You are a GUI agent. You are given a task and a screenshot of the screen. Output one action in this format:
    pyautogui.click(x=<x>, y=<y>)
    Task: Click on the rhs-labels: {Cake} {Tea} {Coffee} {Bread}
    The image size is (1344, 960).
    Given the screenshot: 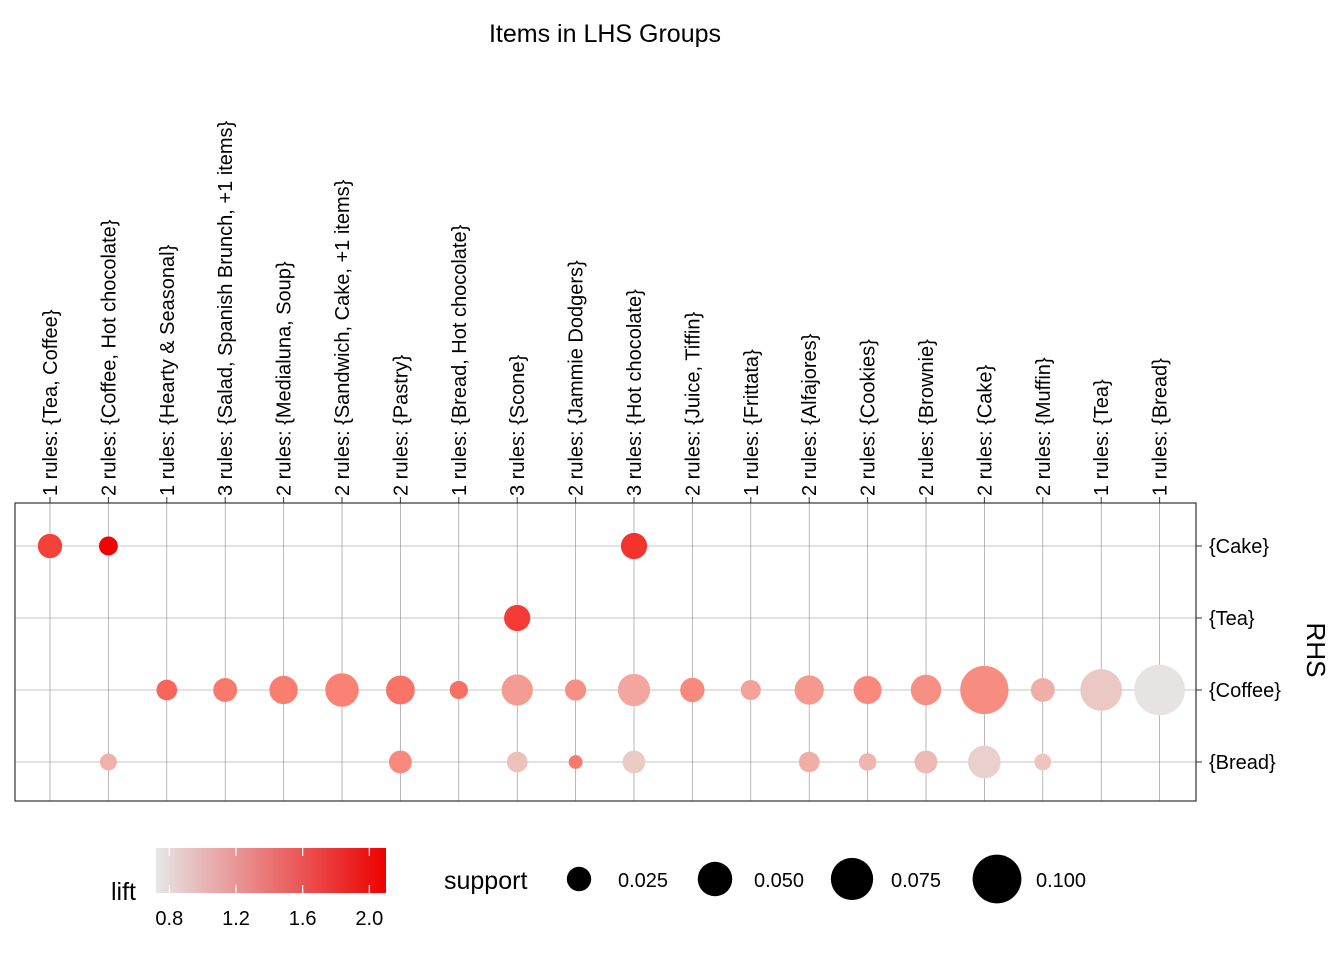 What is the action you would take?
    pyautogui.click(x=1238, y=655)
    